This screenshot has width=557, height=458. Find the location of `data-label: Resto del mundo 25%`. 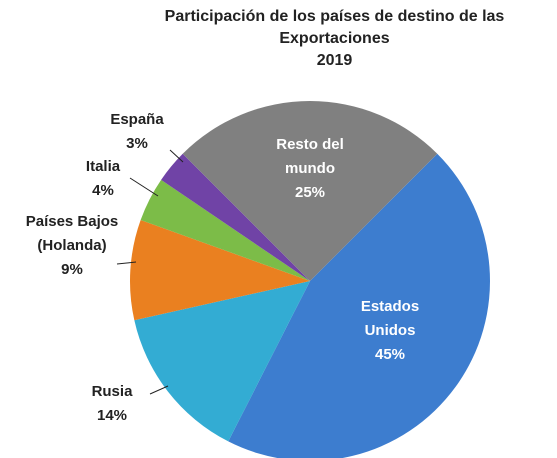

data-label: Resto del mundo 25% is located at coordinates (310, 169).